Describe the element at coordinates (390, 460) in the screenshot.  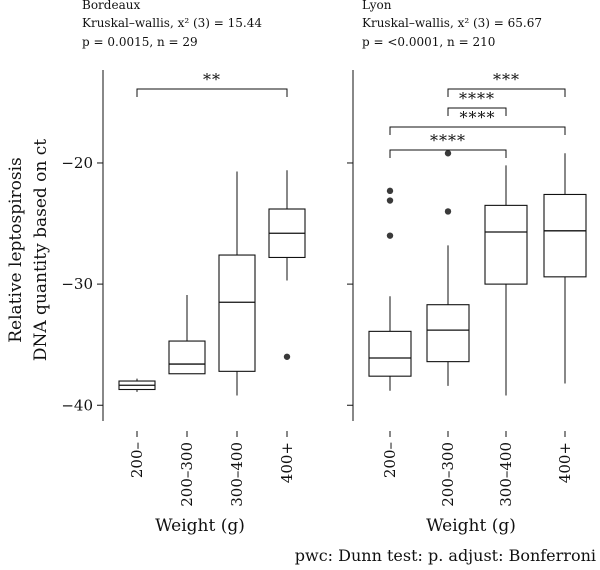
I see `lyon-x-tick-label: 200–` at that location.